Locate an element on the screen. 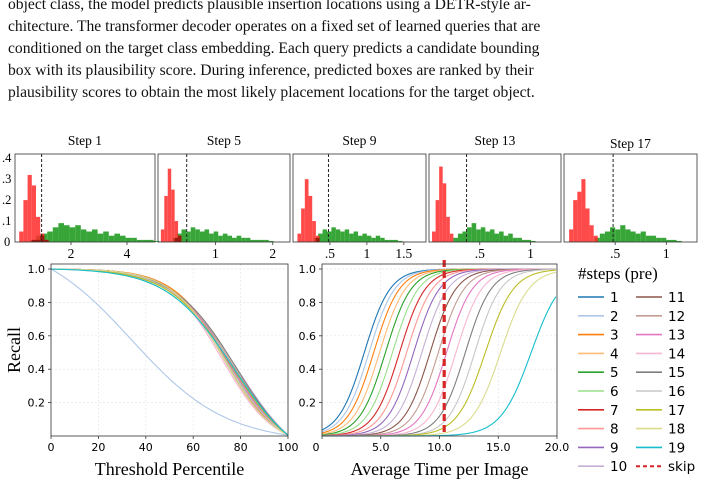 This screenshot has height=502, width=704. y-tick-label: 0.4 is located at coordinates (308, 369).